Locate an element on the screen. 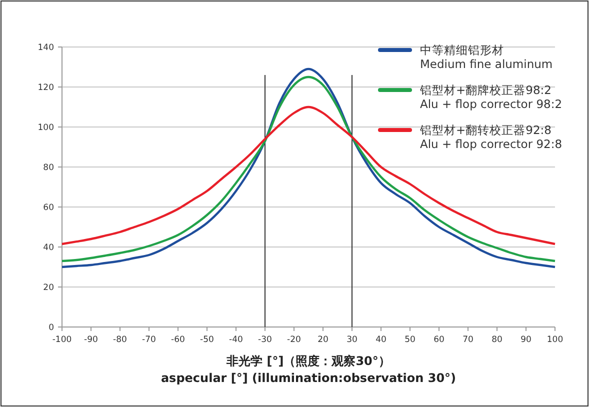 The height and width of the screenshot is (410, 595). x-tick-label: 70 is located at coordinates (468, 340).